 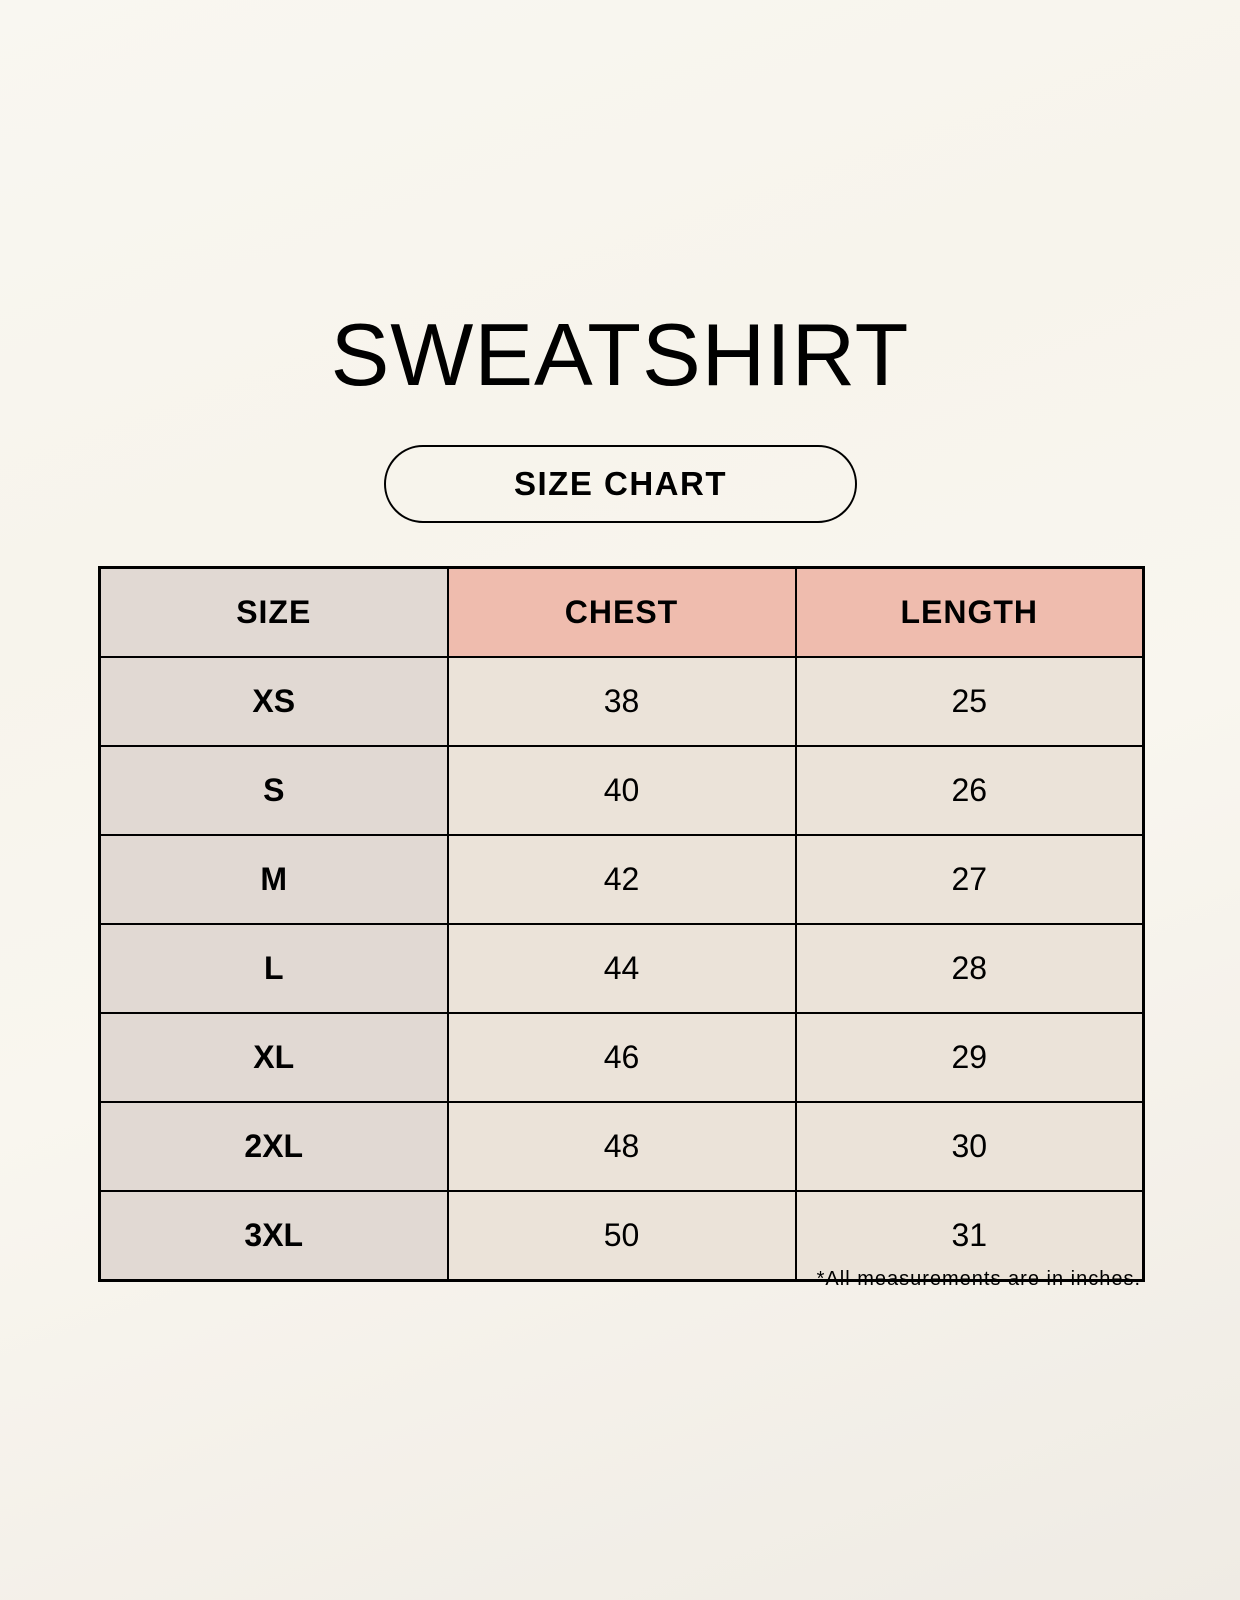 What do you see at coordinates (273, 701) in the screenshot?
I see `cell-size: XS` at bounding box center [273, 701].